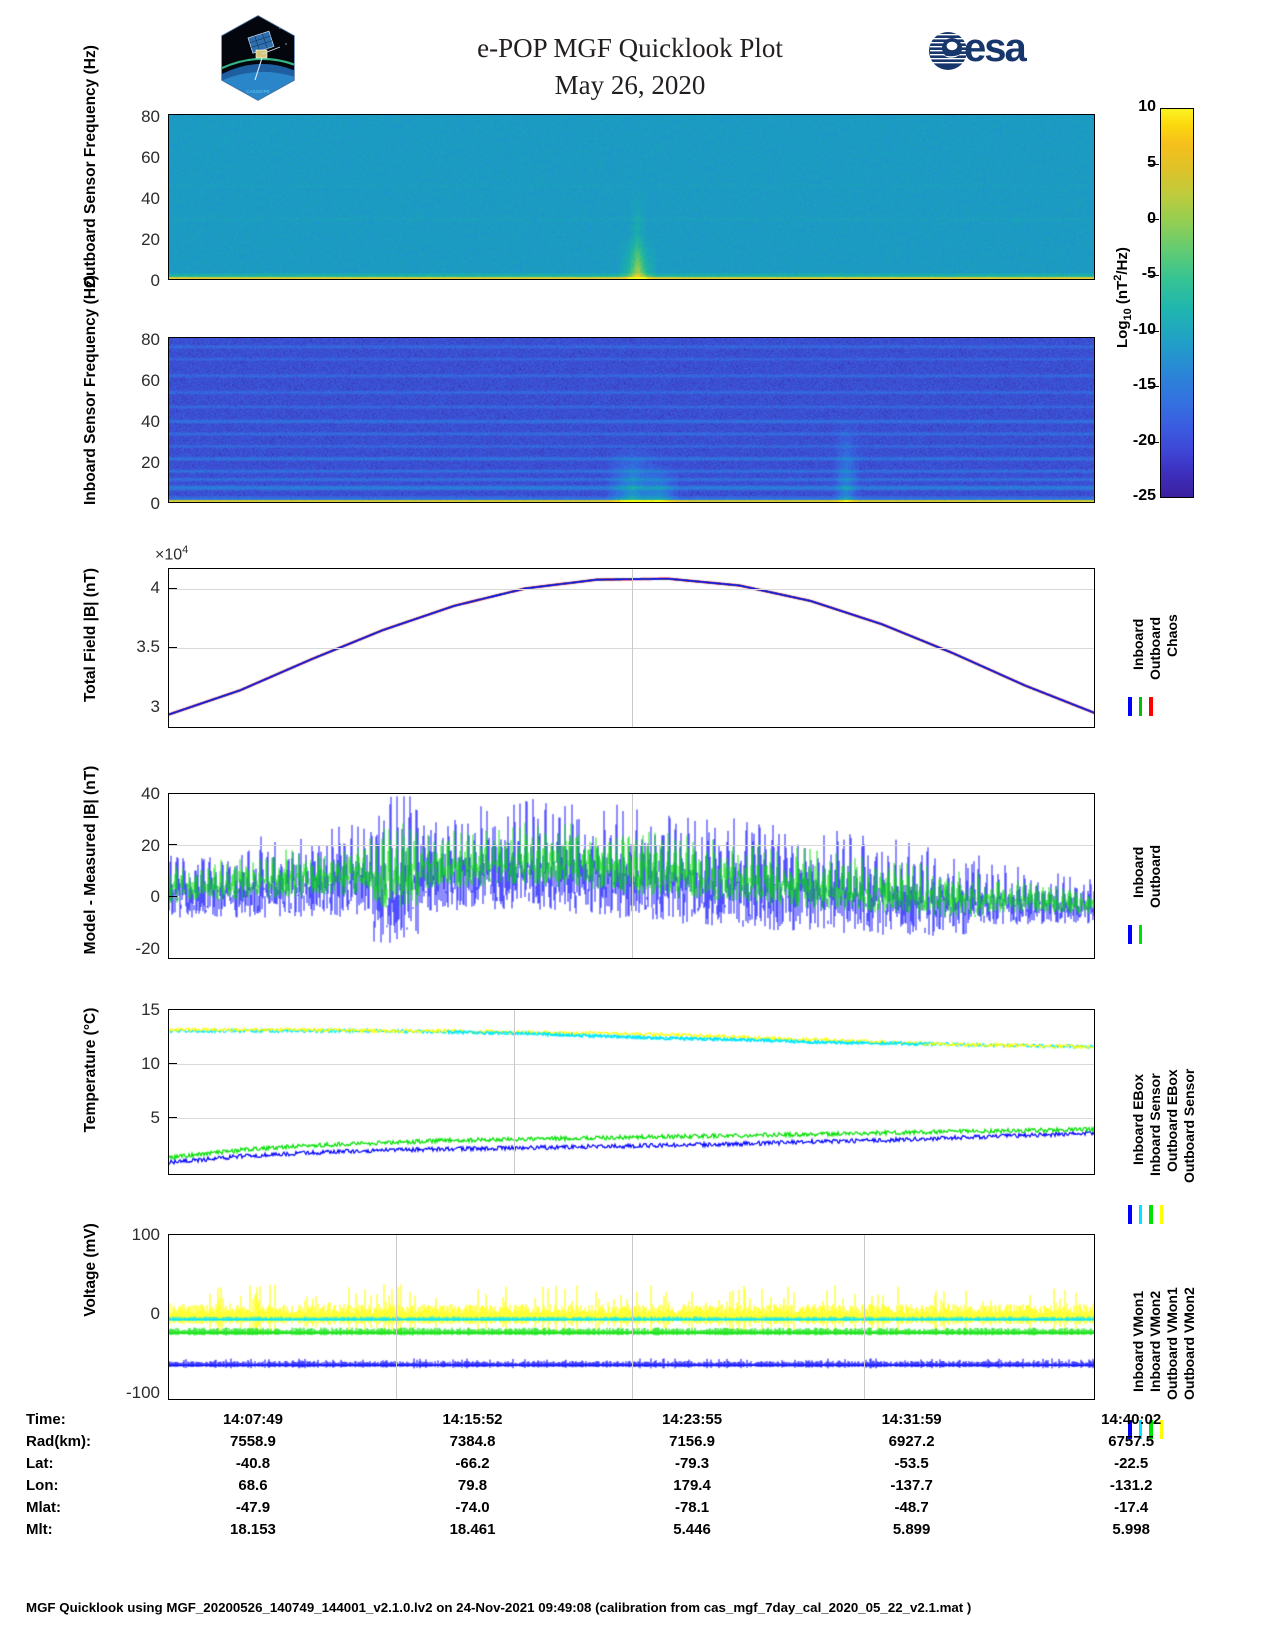  I want to click on legend-item-temp-inboard-sensor: Inboard Sensor, so click(1155, 1124).